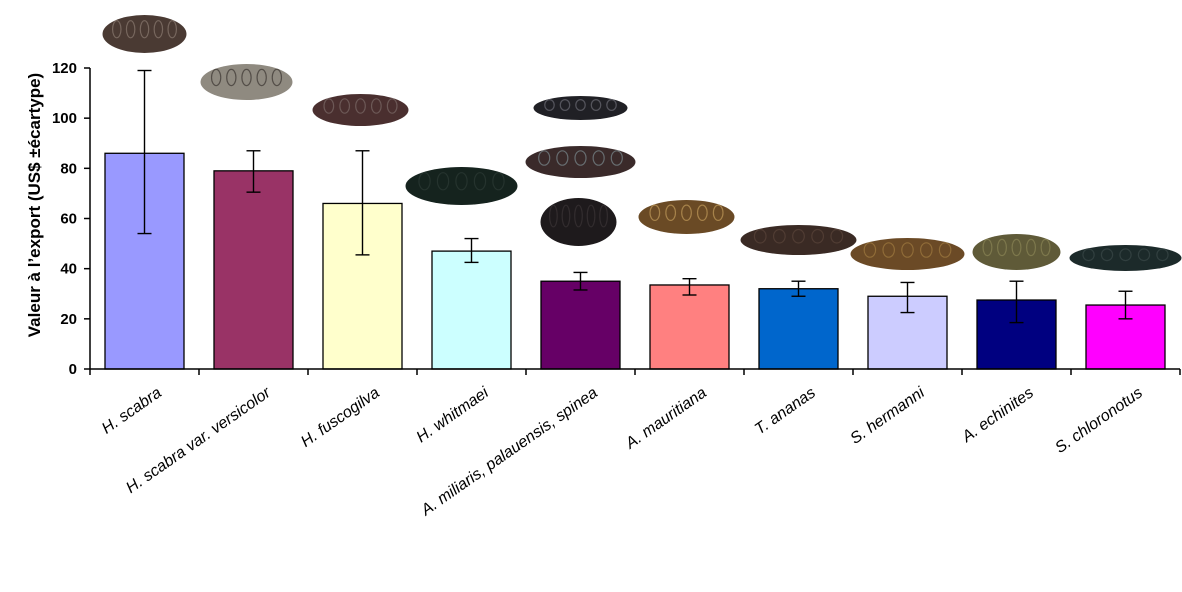 This screenshot has width=1182, height=592. I want to click on x-category-label: H. whitmaei, so click(453, 415).